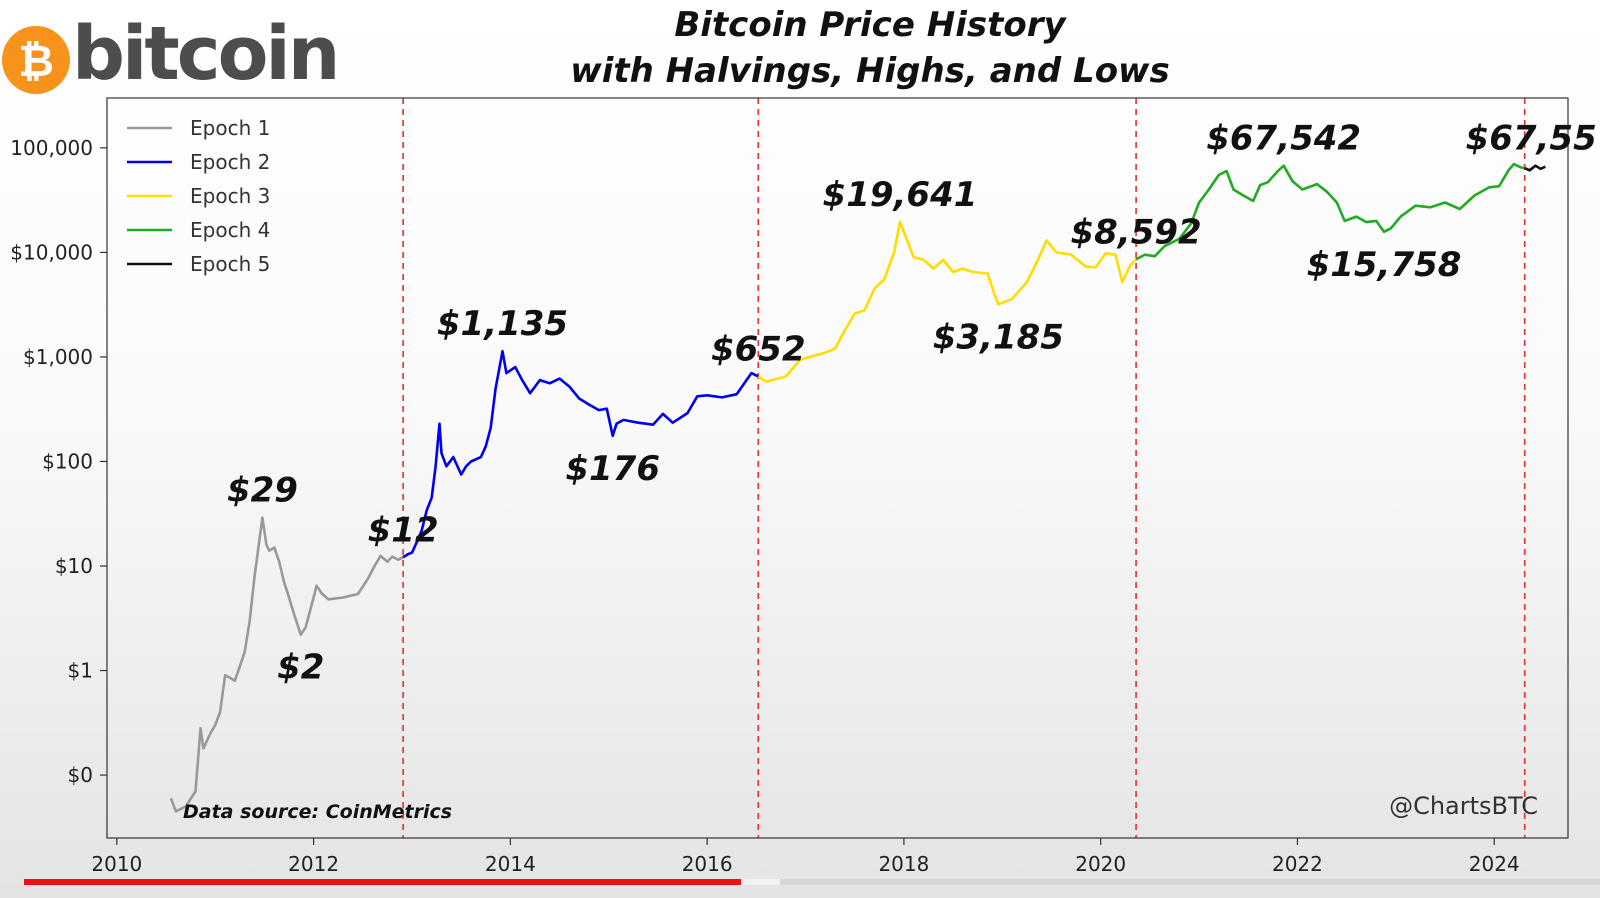 The width and height of the screenshot is (1600, 898). I want to click on price-annotation-11: $67,55, so click(1531, 139).